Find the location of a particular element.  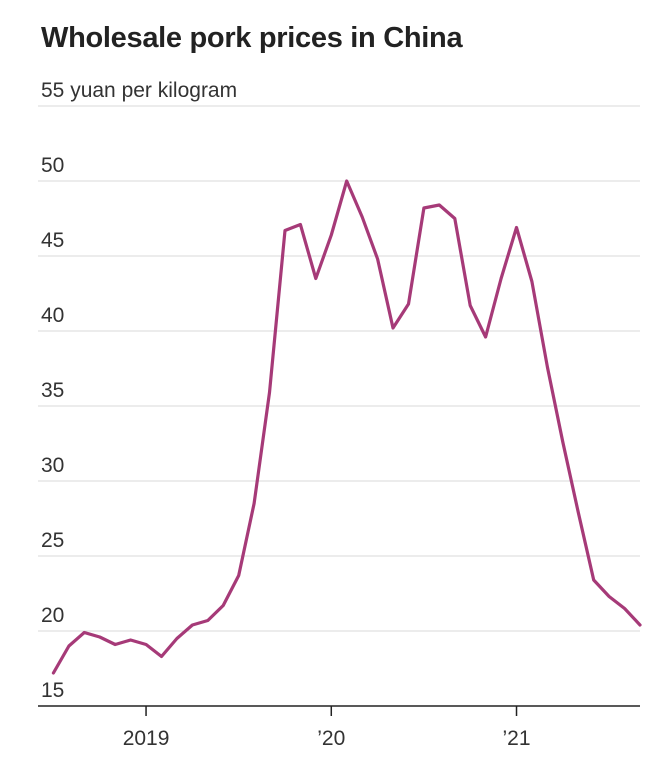

y-tick-label: 35 is located at coordinates (52, 390).